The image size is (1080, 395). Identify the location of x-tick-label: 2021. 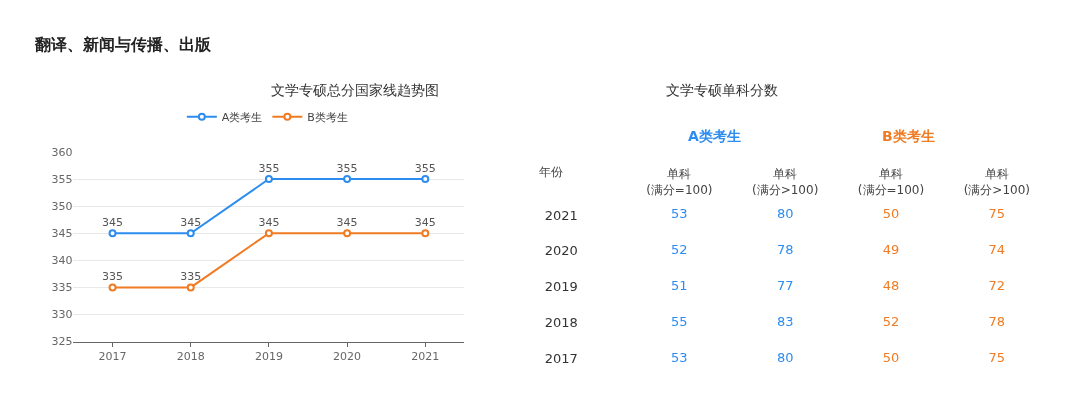
(425, 356).